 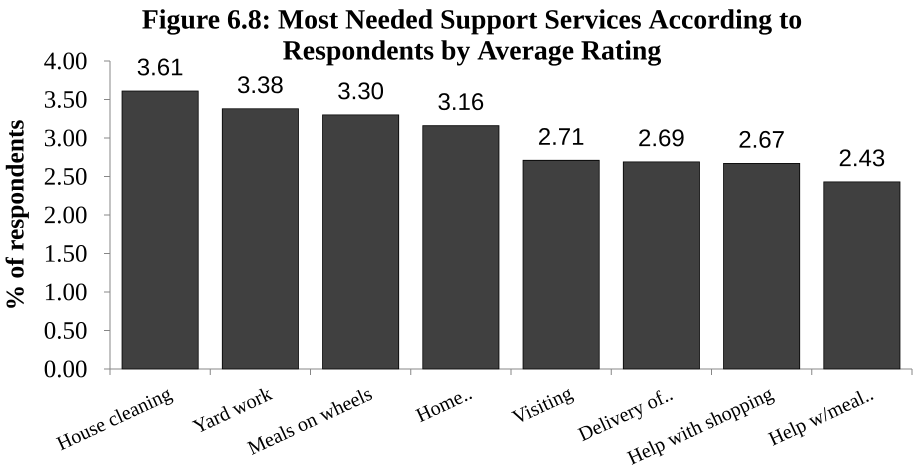 I want to click on data-label: 2.71, so click(x=561, y=136).